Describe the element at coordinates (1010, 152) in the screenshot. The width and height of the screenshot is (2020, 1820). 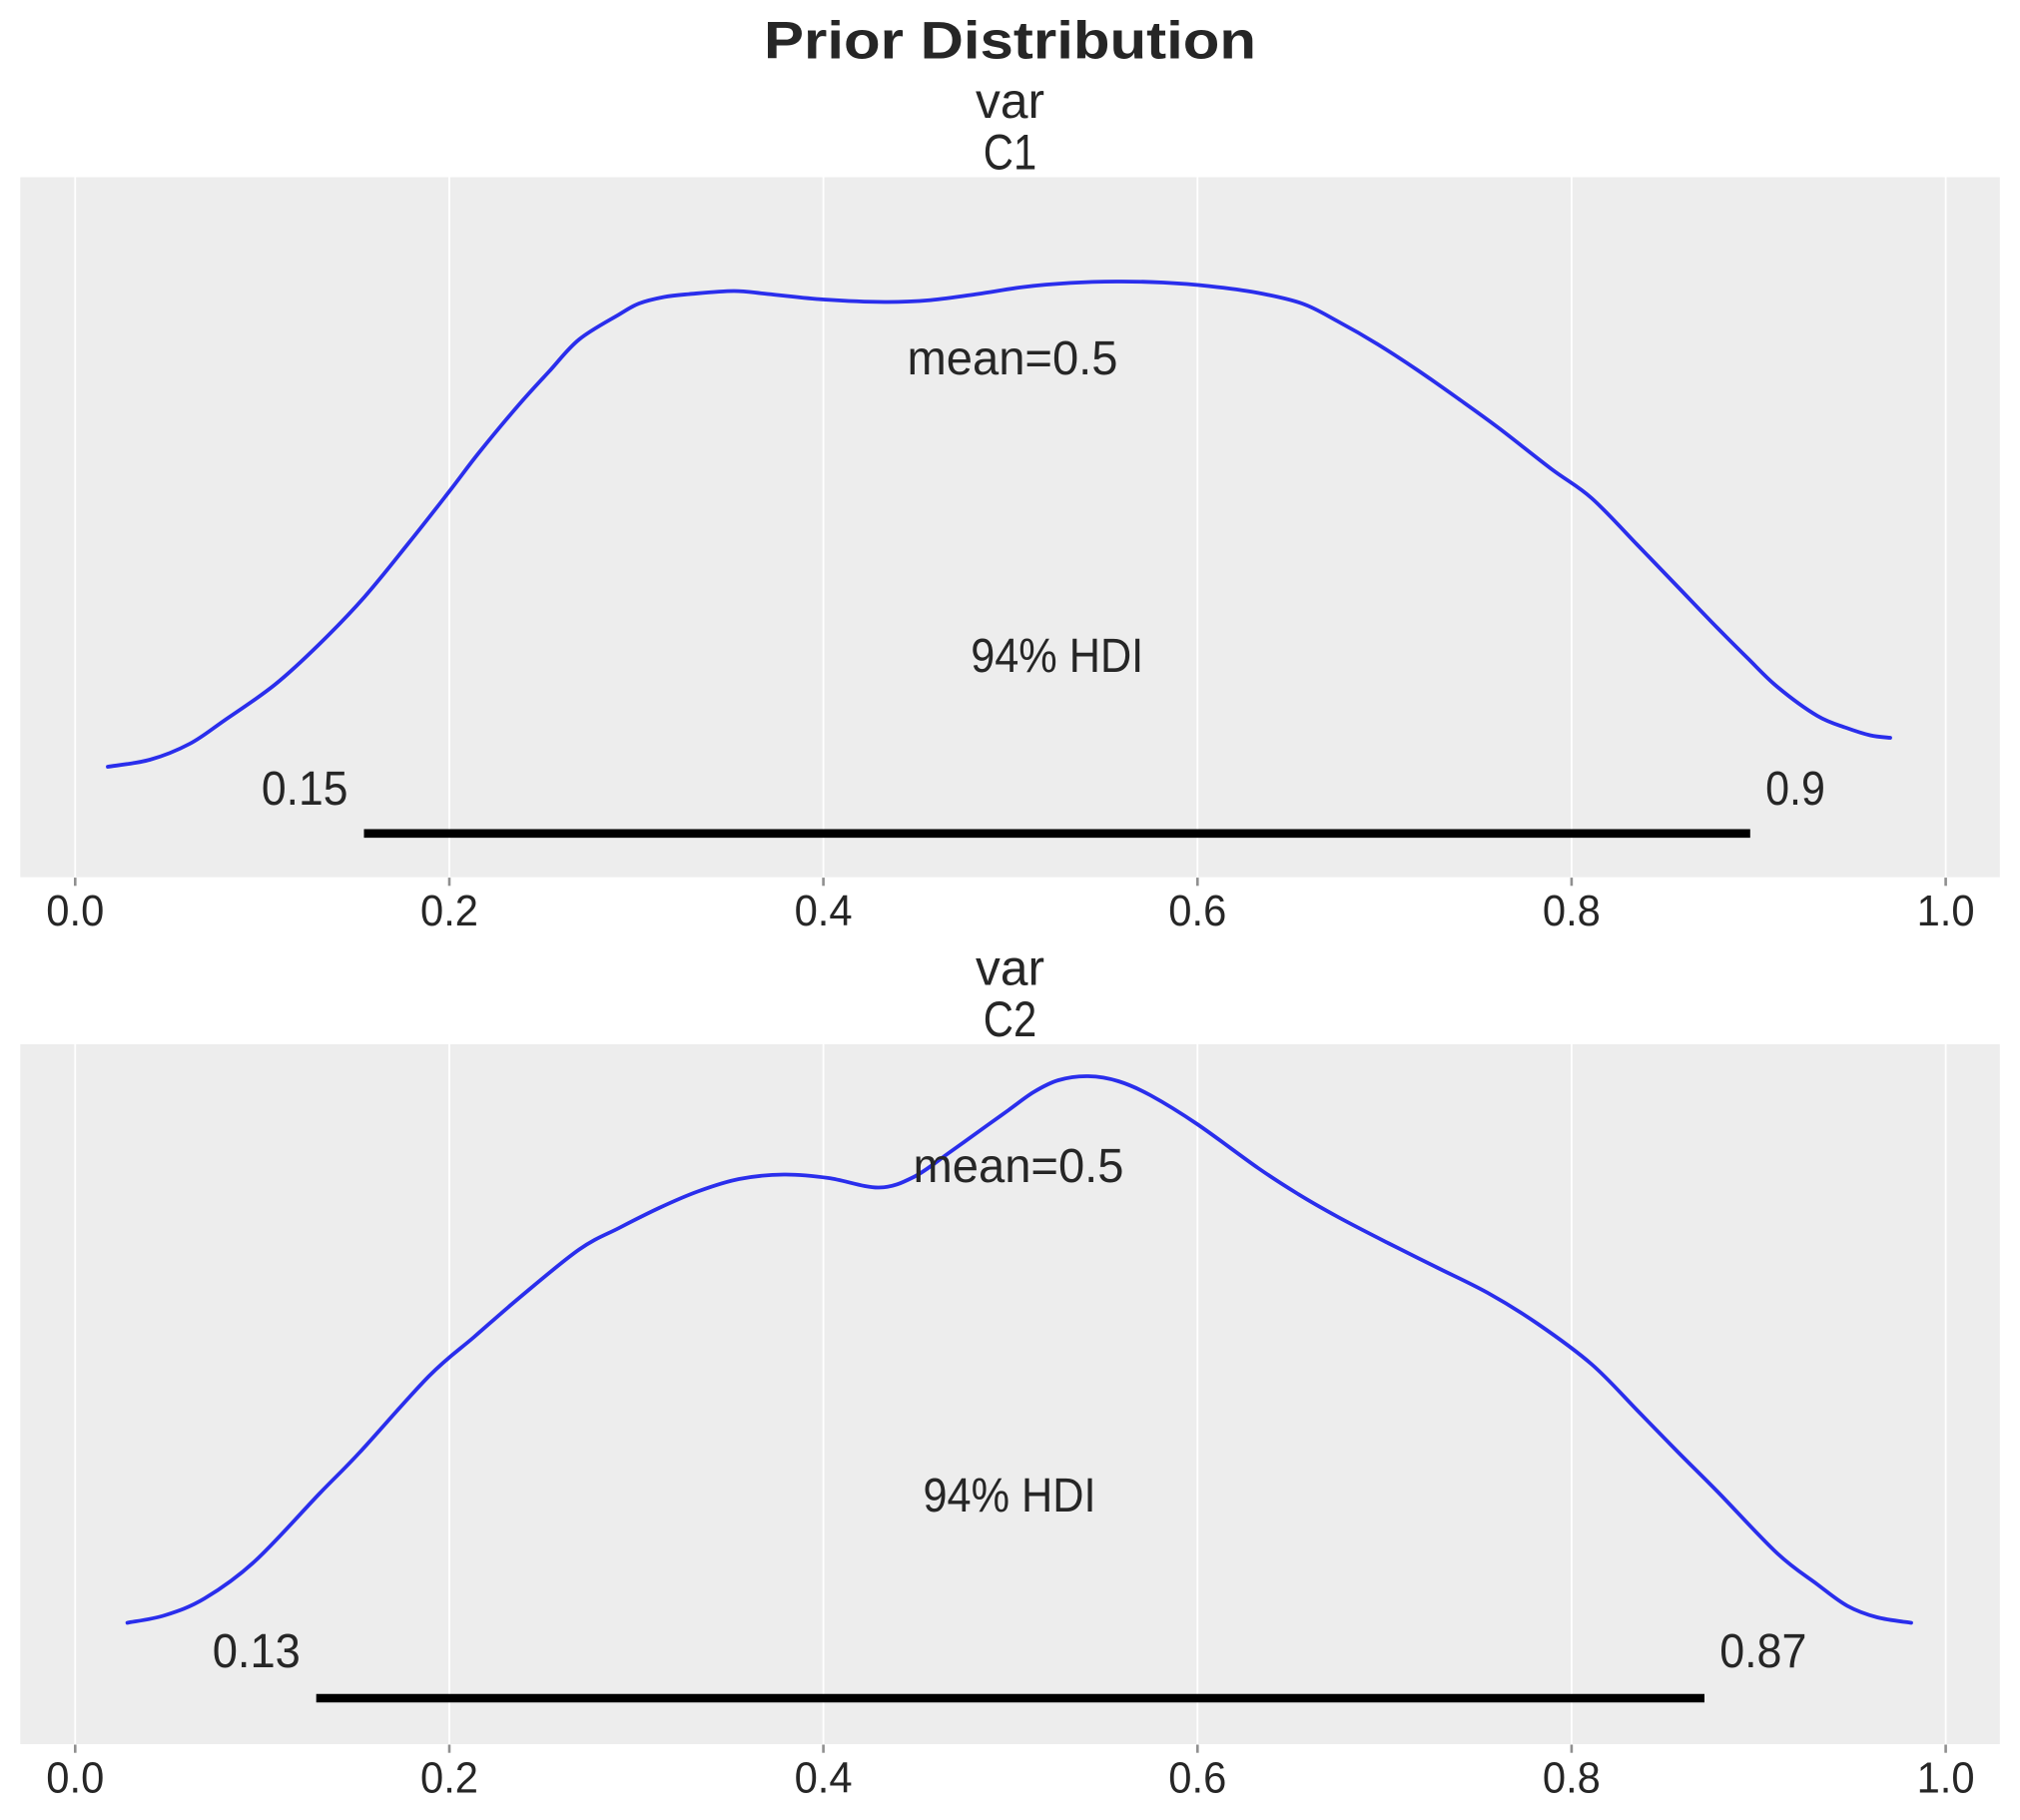
I see `svg-text: C1` at that location.